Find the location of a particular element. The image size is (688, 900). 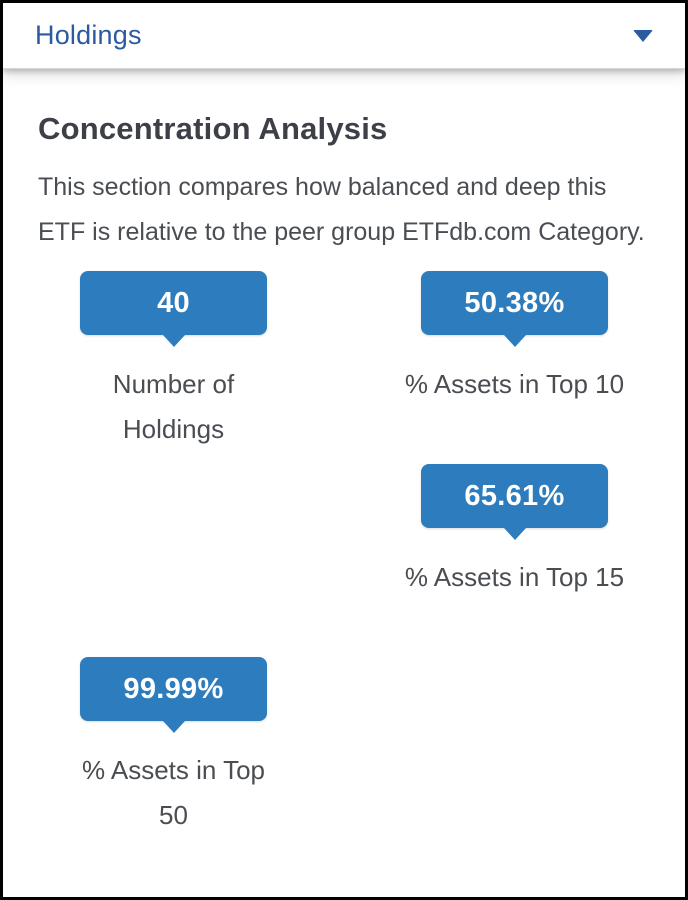

holdings-section-header: Holdings is located at coordinates (344, 36).